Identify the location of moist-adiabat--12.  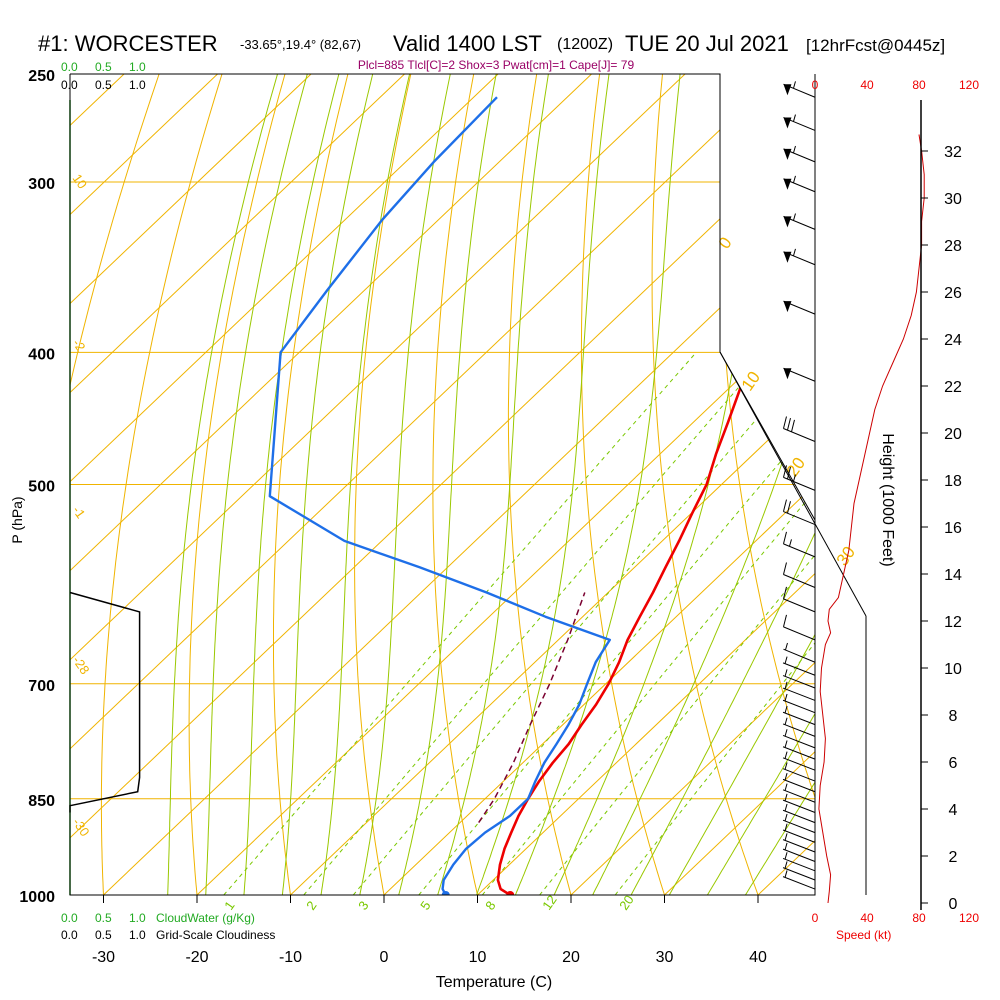
(290, 484).